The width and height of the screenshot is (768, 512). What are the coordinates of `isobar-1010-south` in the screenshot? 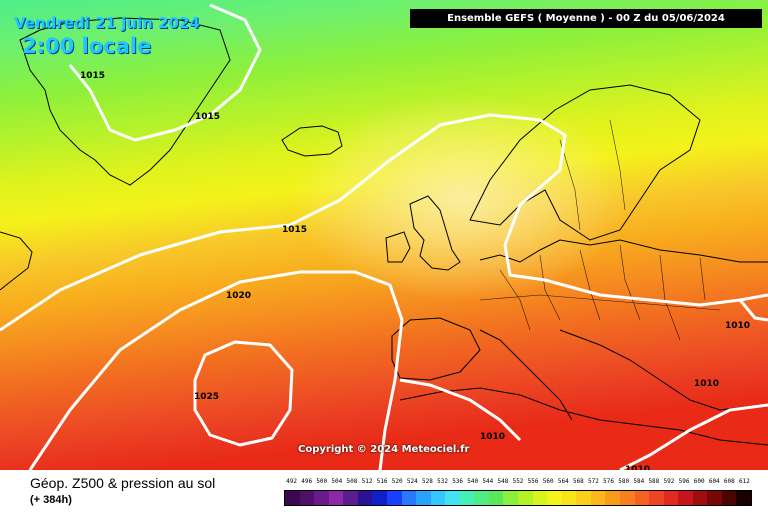 It's located at (460, 410).